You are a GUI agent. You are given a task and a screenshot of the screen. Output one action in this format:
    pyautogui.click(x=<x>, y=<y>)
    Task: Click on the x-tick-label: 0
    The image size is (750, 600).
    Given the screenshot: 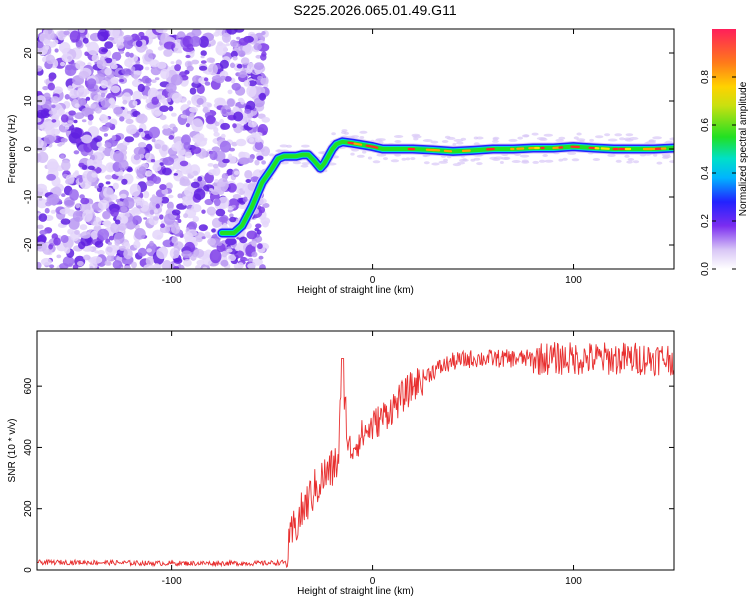 What is the action you would take?
    pyautogui.click(x=373, y=280)
    